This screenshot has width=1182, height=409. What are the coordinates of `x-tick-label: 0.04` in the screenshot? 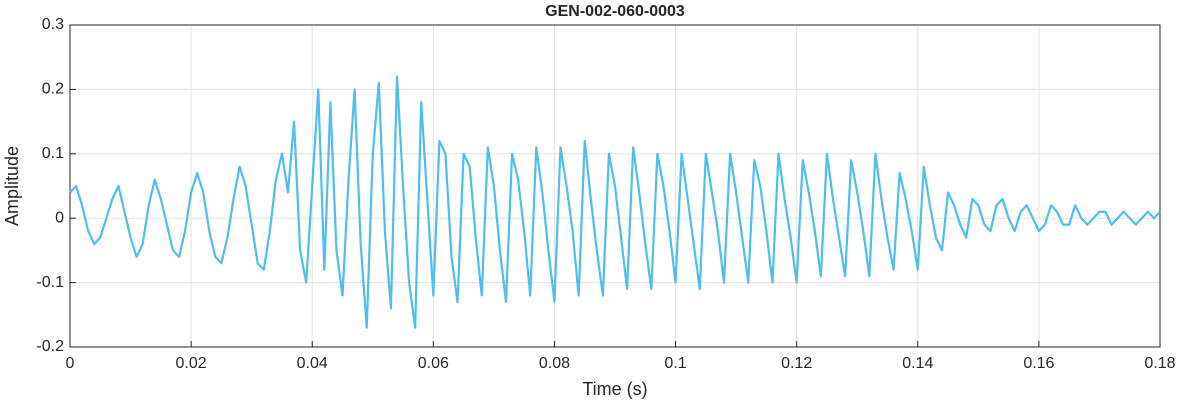 It's located at (312, 363).